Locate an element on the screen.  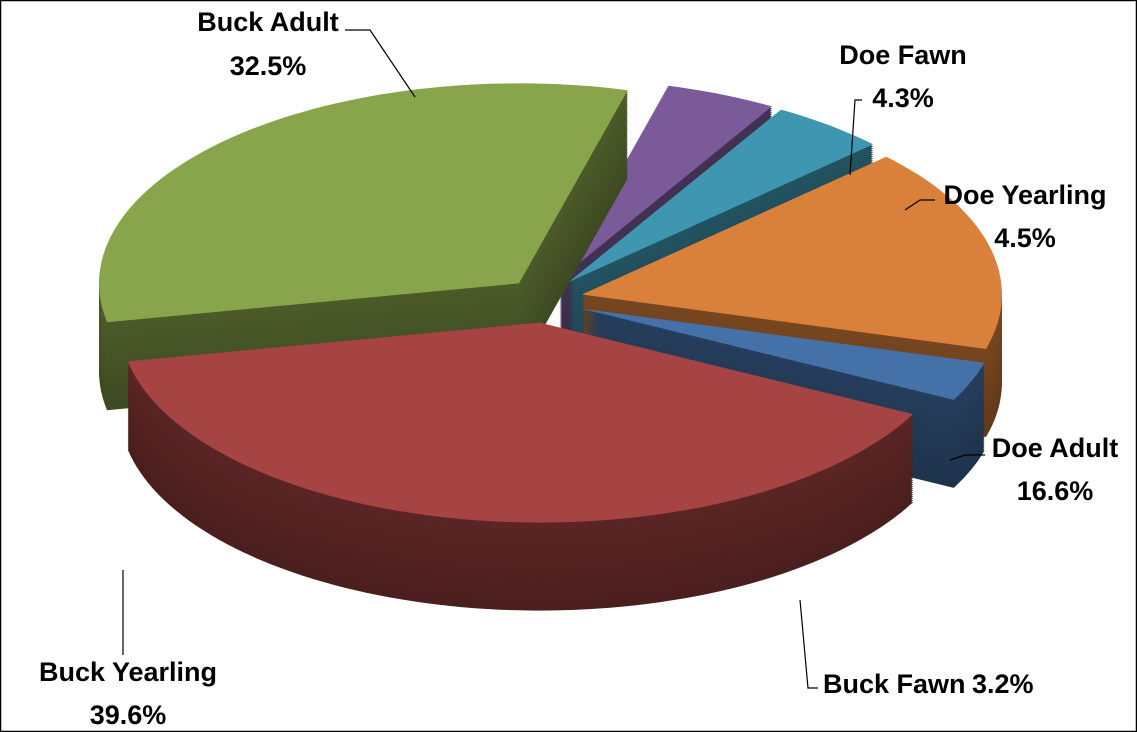
slice-label: Doe Adult is located at coordinates (1055, 448).